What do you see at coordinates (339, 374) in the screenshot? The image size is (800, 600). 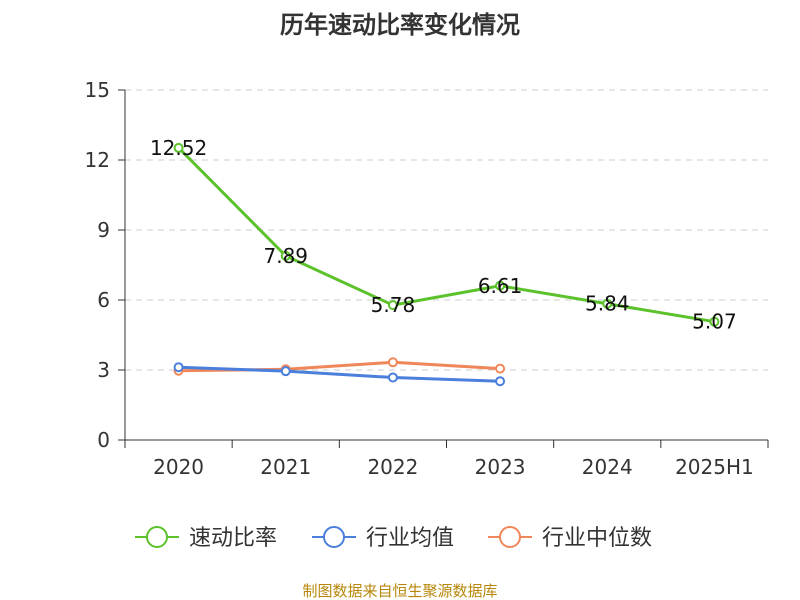 I see `series-line` at bounding box center [339, 374].